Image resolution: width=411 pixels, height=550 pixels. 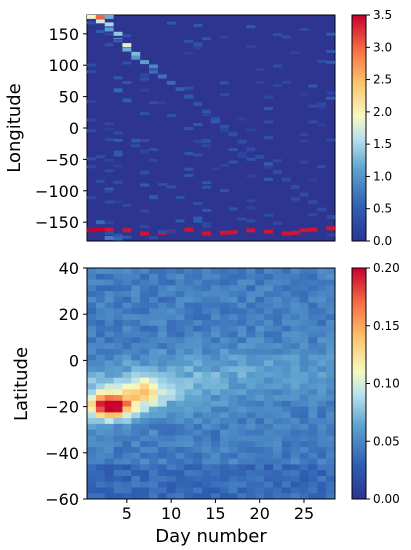 What do you see at coordinates (57, 191) in the screenshot?
I see `y-tick-label: −100` at bounding box center [57, 191].